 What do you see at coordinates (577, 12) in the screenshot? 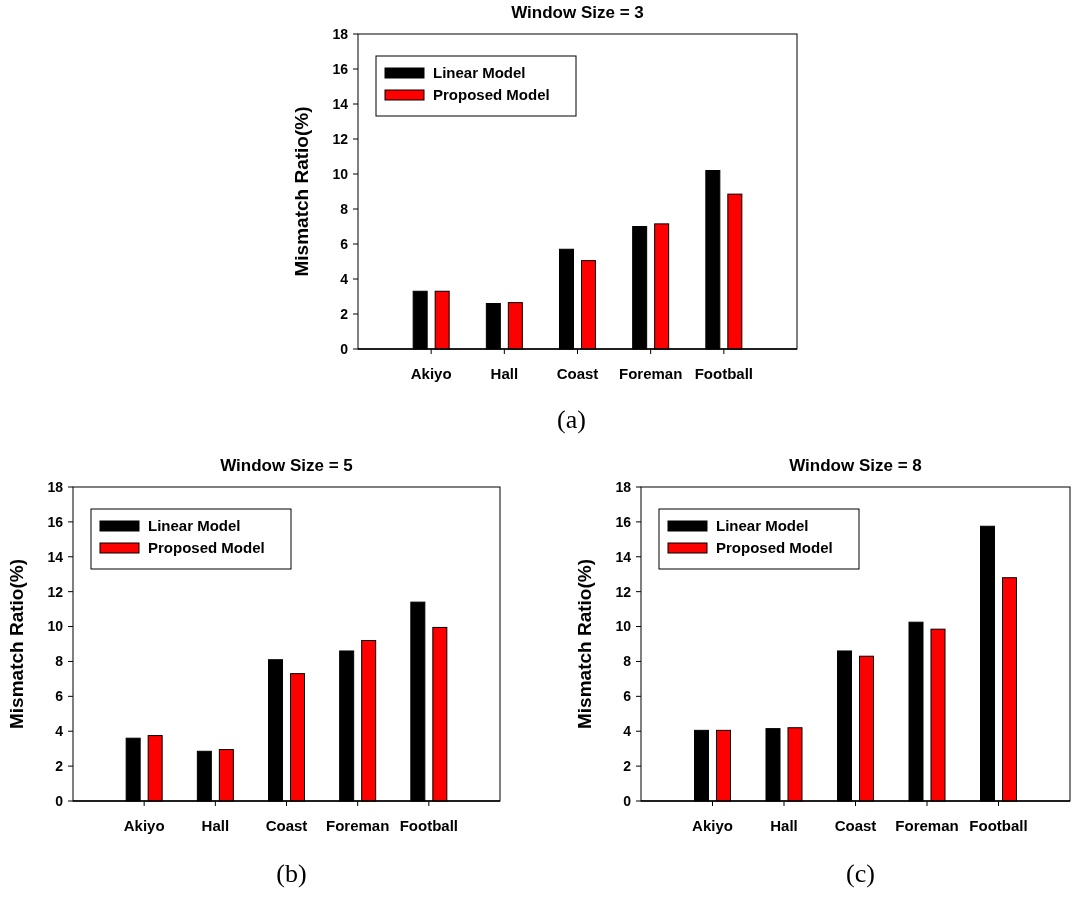
I see `chart-title: Window Size = 3` at bounding box center [577, 12].